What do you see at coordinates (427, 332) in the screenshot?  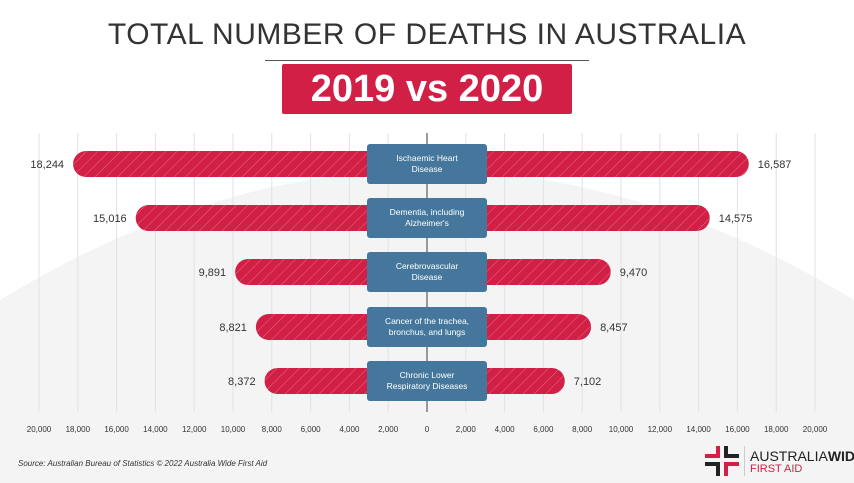 I see `category-label: bronchus, and lungs` at bounding box center [427, 332].